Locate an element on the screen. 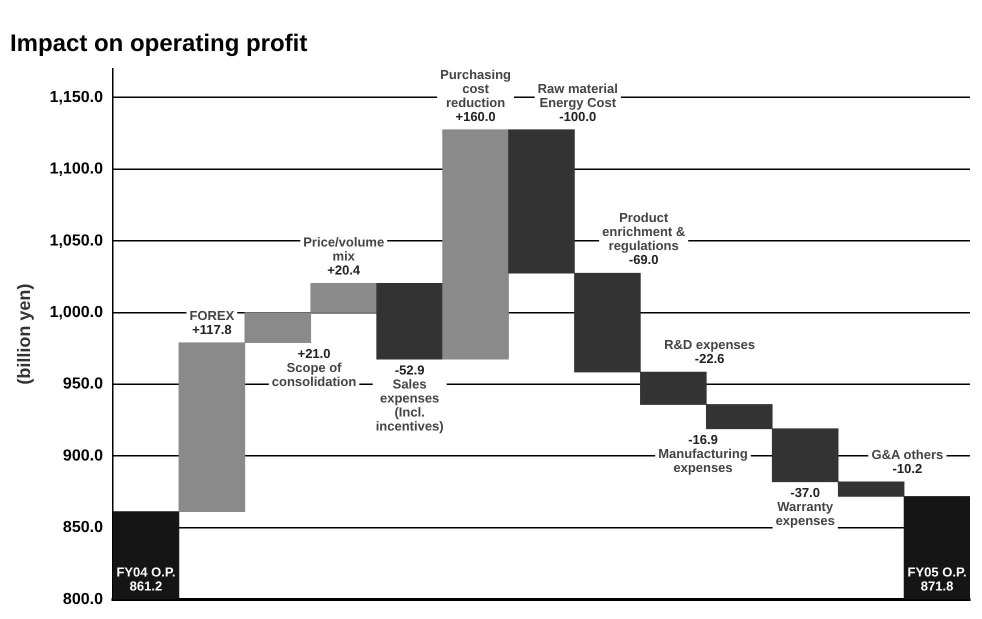 This screenshot has height=619, width=982. data-label: +20.4 is located at coordinates (344, 270).